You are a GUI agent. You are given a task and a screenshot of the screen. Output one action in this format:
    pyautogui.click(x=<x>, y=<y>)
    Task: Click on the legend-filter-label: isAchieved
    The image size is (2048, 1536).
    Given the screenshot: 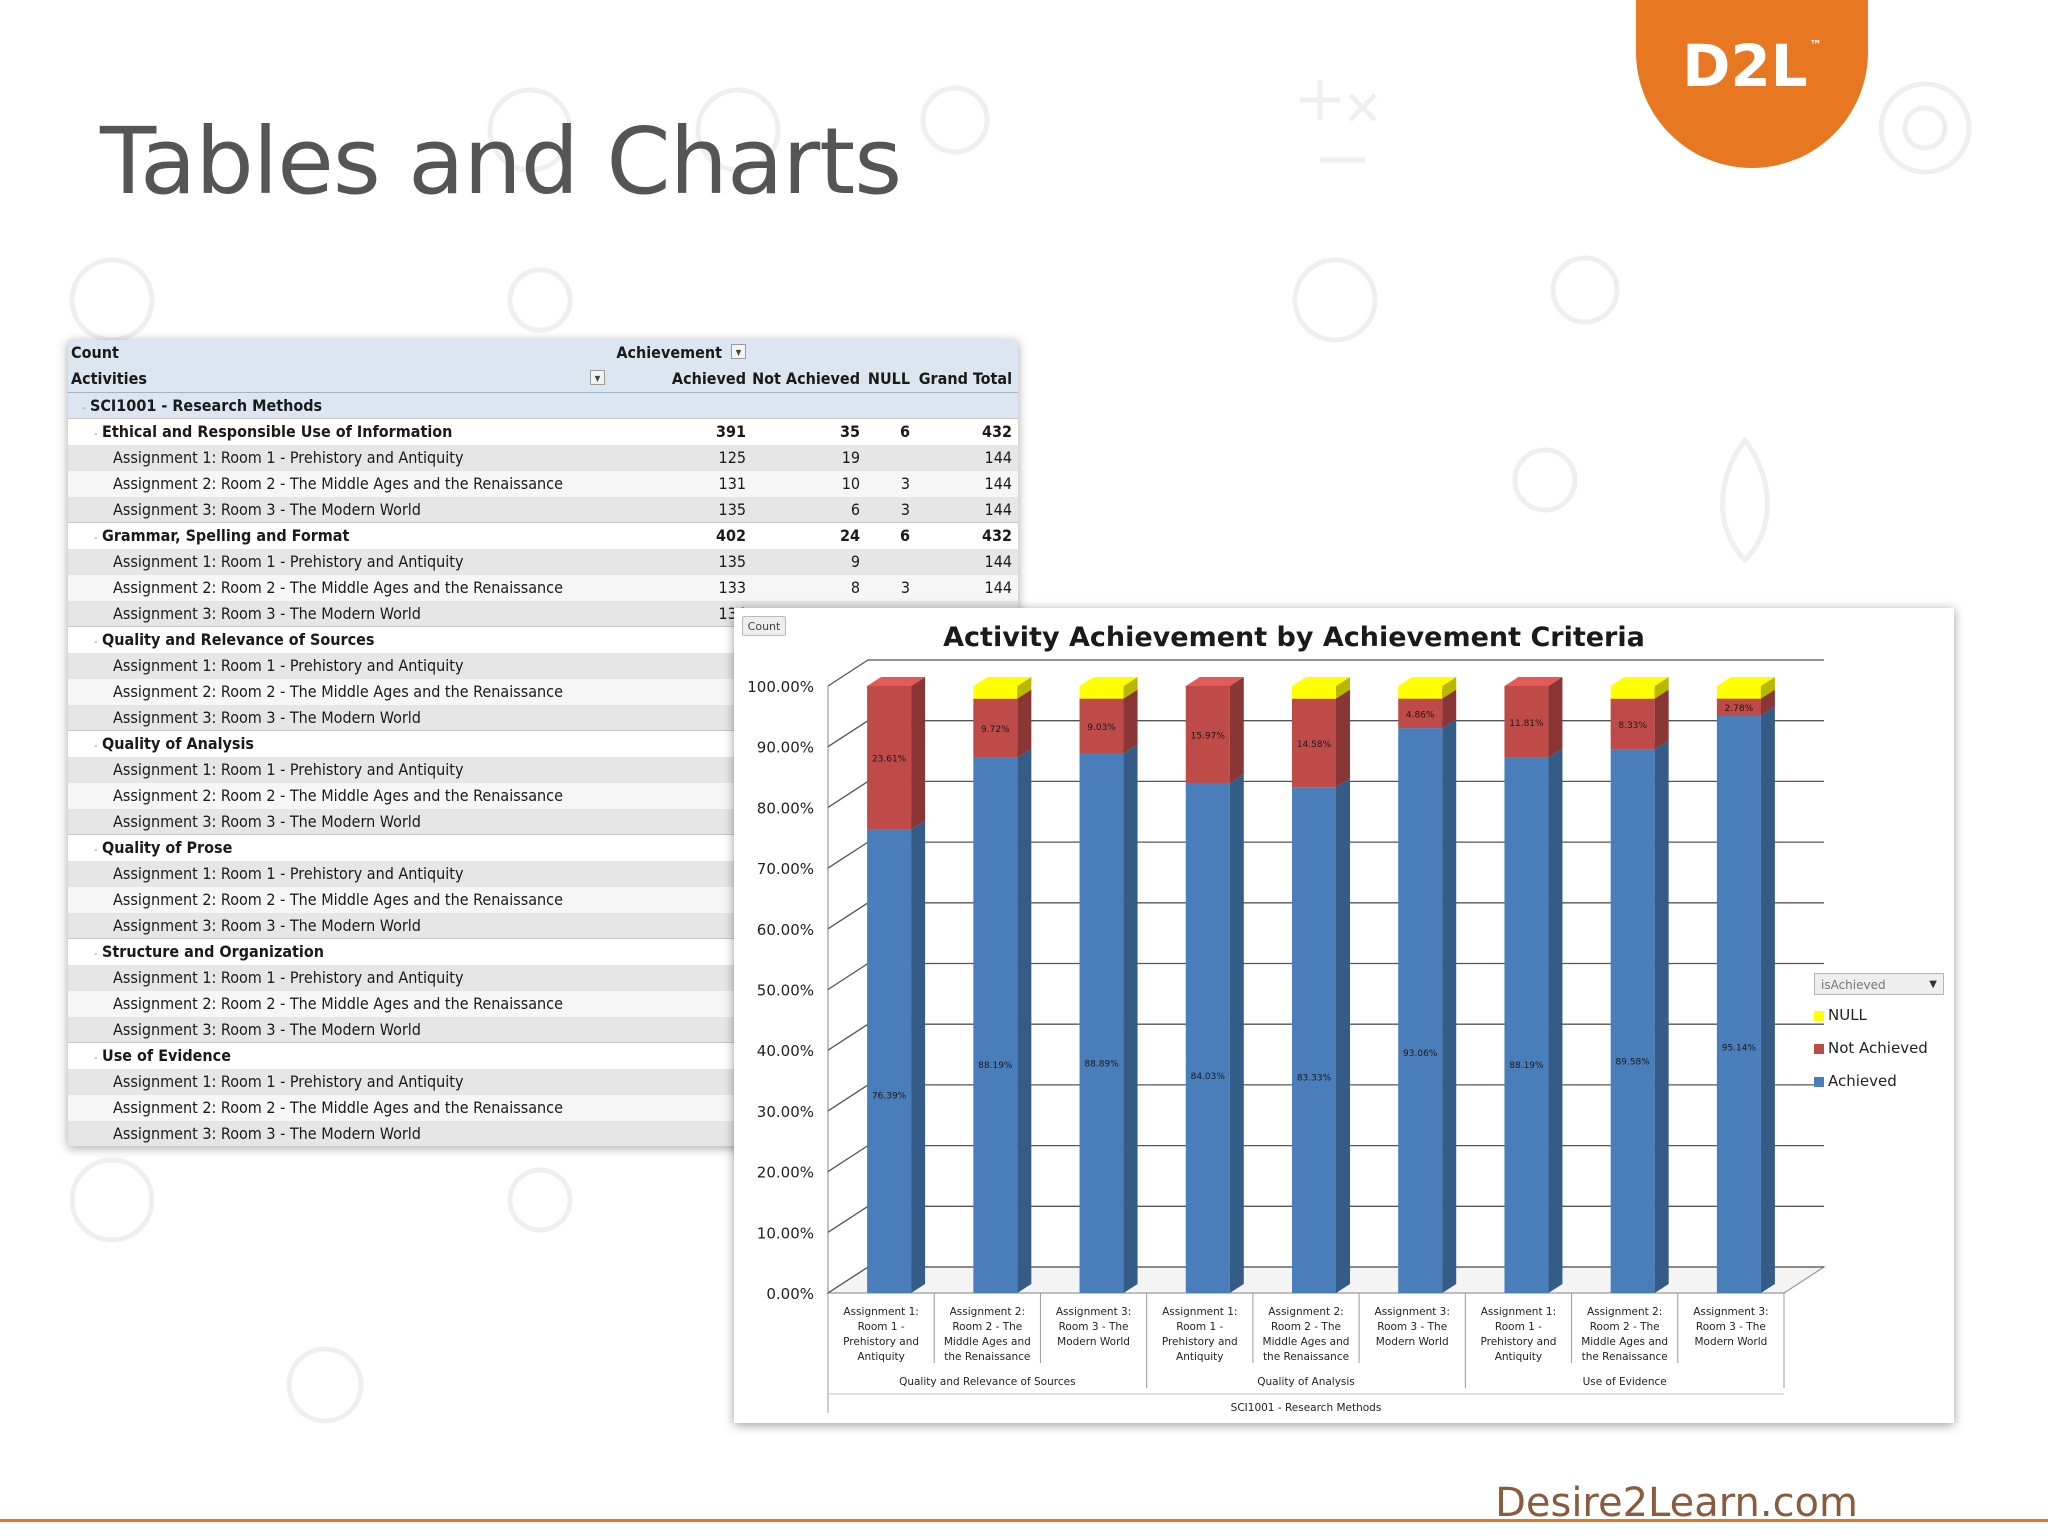 What is the action you would take?
    pyautogui.click(x=1853, y=985)
    